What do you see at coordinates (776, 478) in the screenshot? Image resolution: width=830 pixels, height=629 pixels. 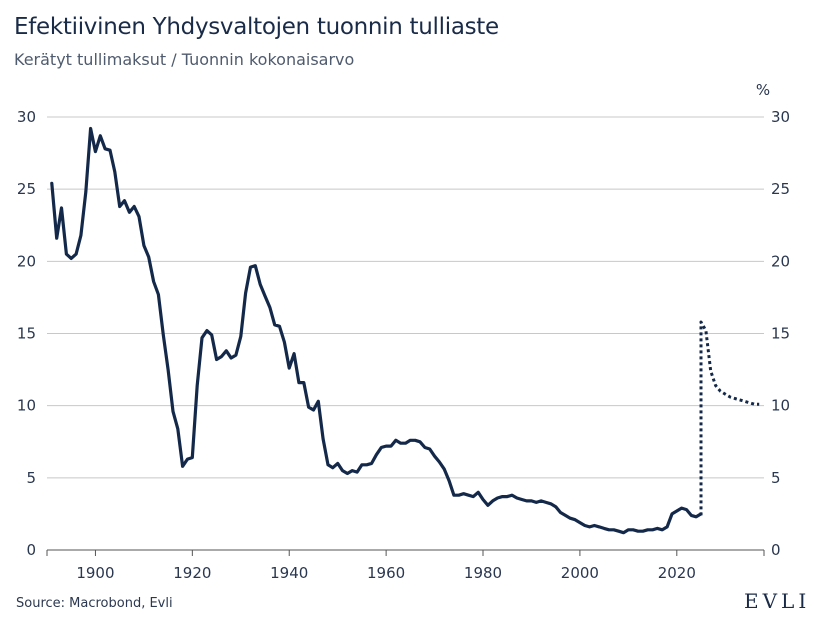 I see `y-tick-label-right: 5` at bounding box center [776, 478].